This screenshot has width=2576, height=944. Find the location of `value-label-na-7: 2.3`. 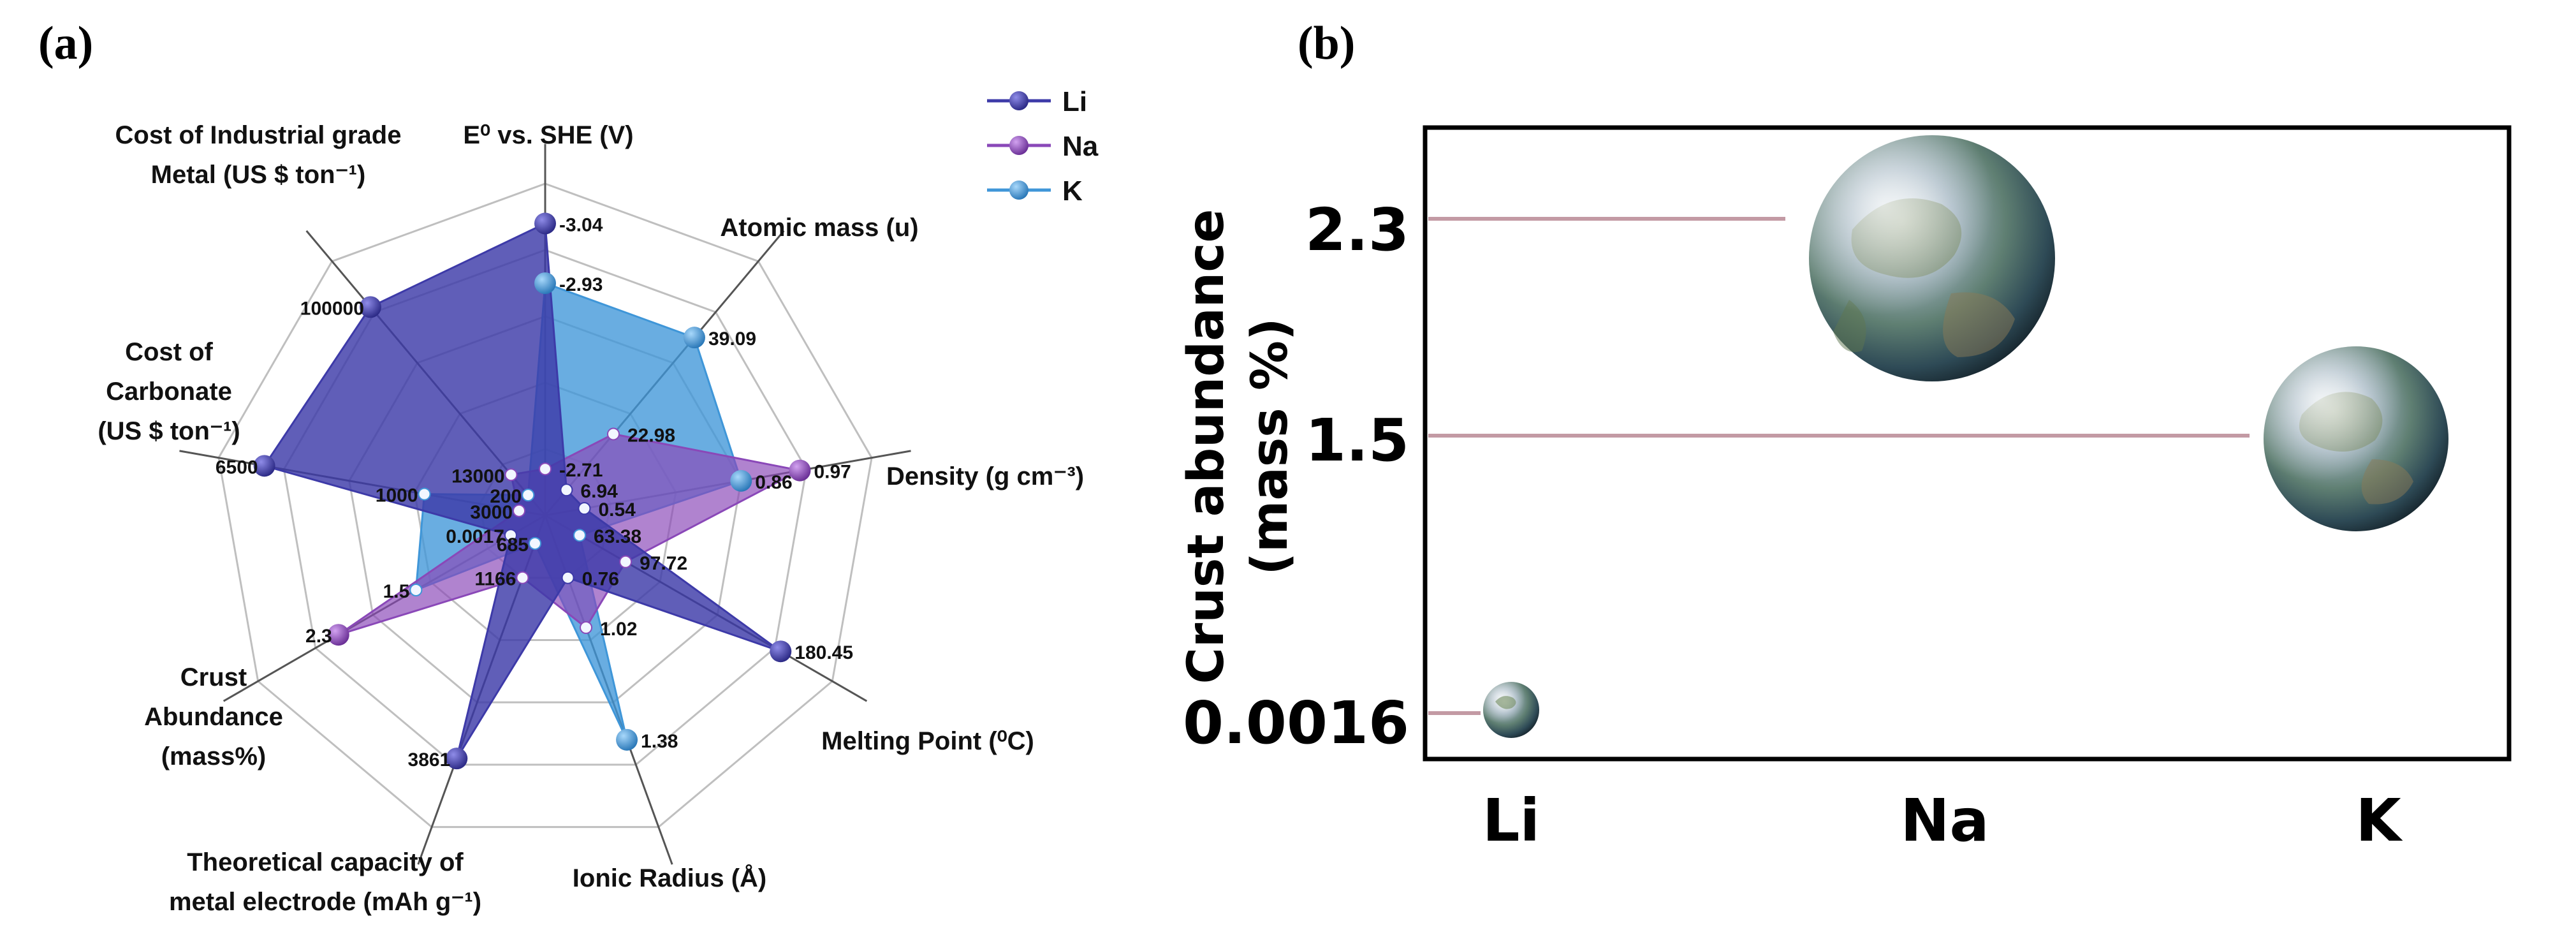

value-label-na-7: 2.3 is located at coordinates (318, 636).